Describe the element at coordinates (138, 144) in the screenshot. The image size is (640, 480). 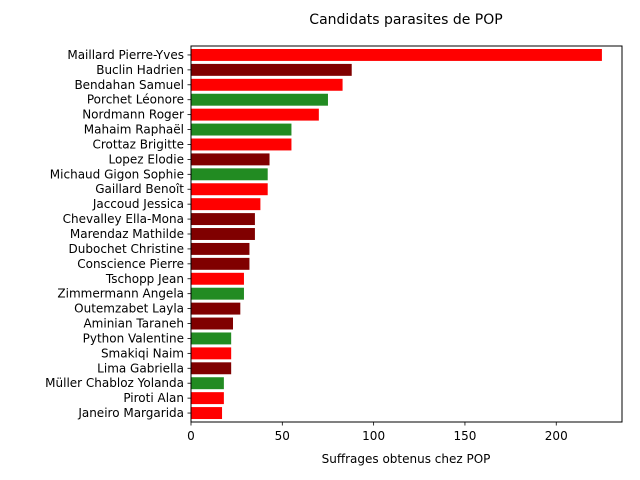
I see `y-tick-label: Crottaz Brigitte` at that location.